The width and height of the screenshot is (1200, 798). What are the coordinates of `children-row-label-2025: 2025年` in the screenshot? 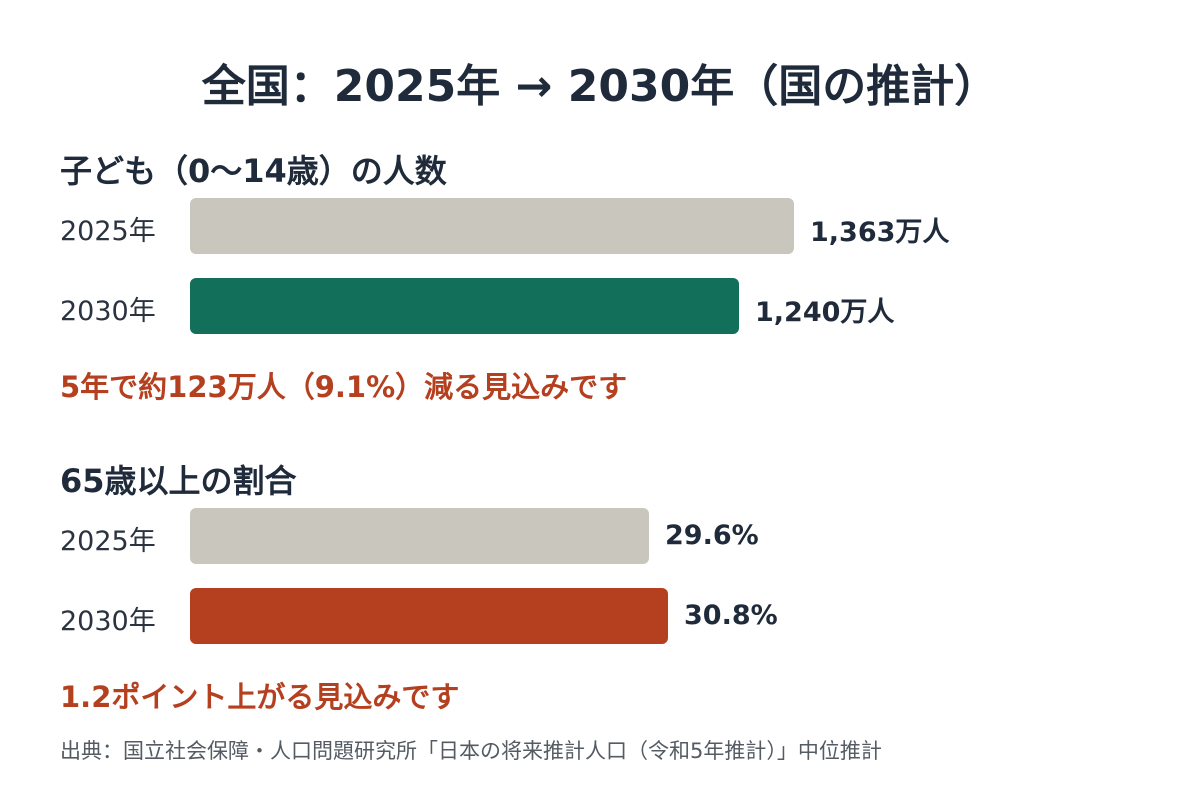 It's located at (108, 231).